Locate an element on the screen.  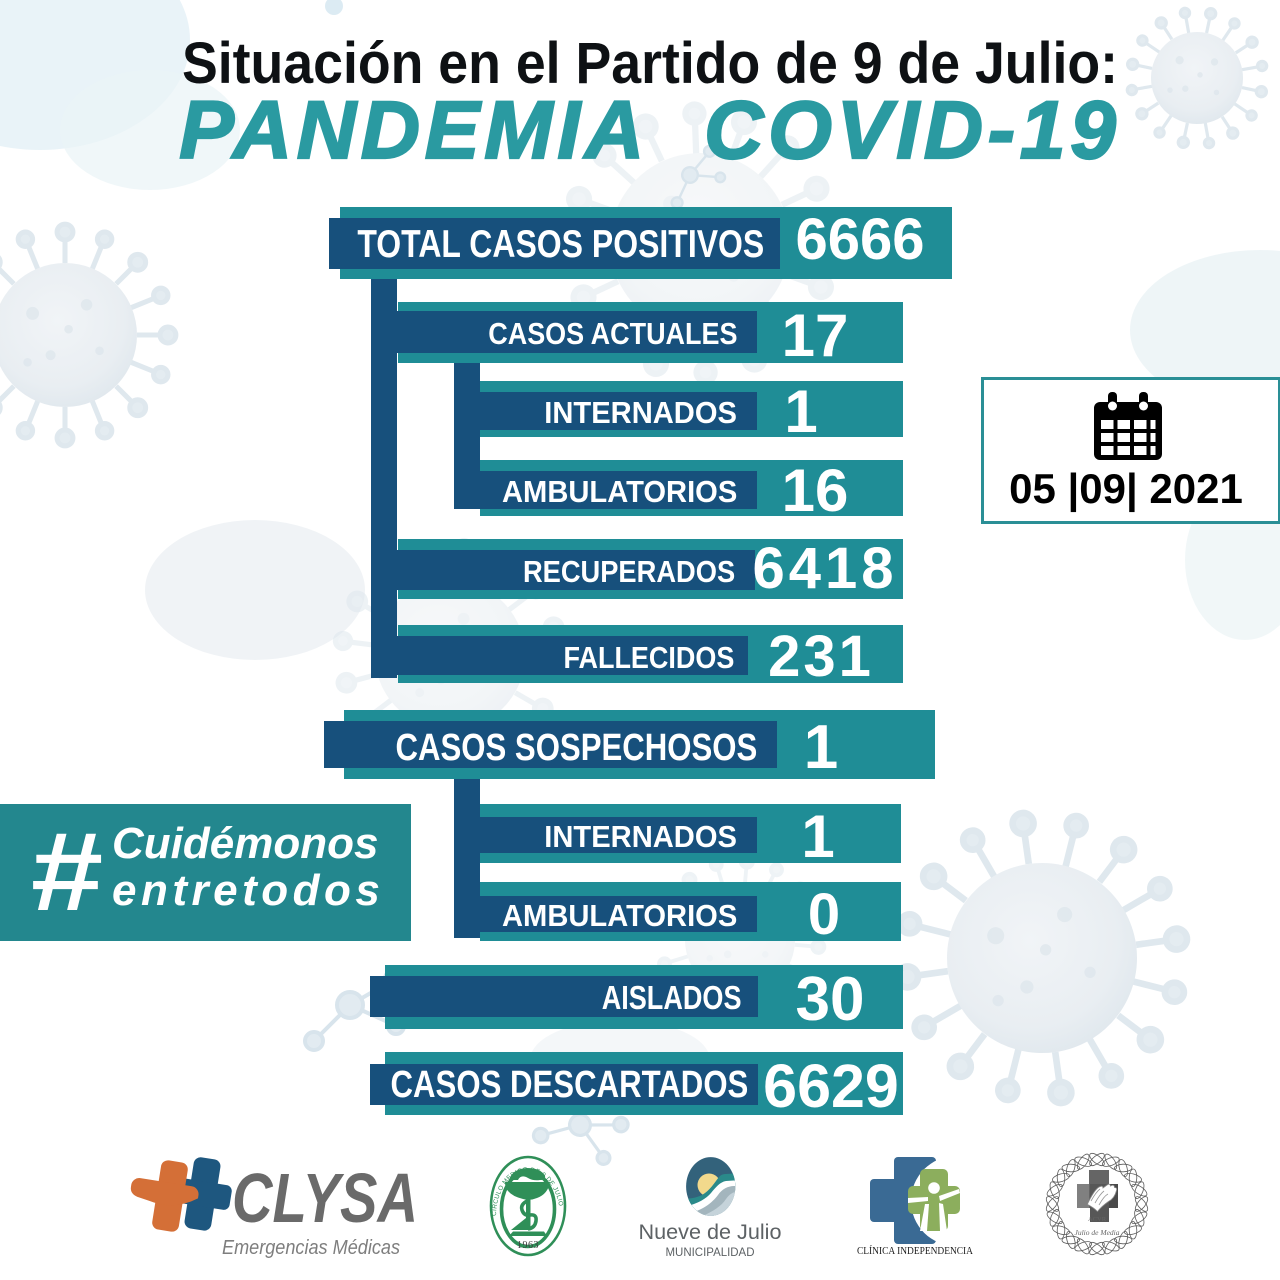
svg-text: 1963 is located at coordinates (528, 1245).